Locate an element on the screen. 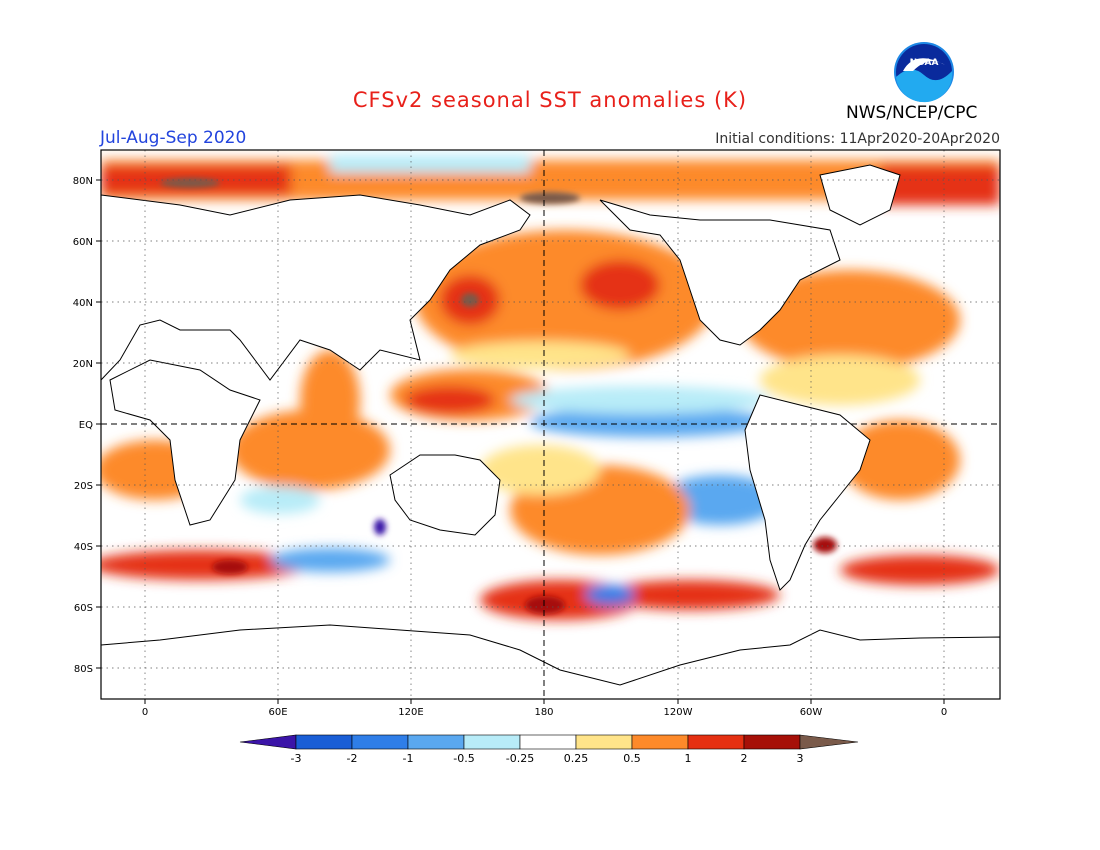  lat-label-40s: 40S is located at coordinates (83, 547).